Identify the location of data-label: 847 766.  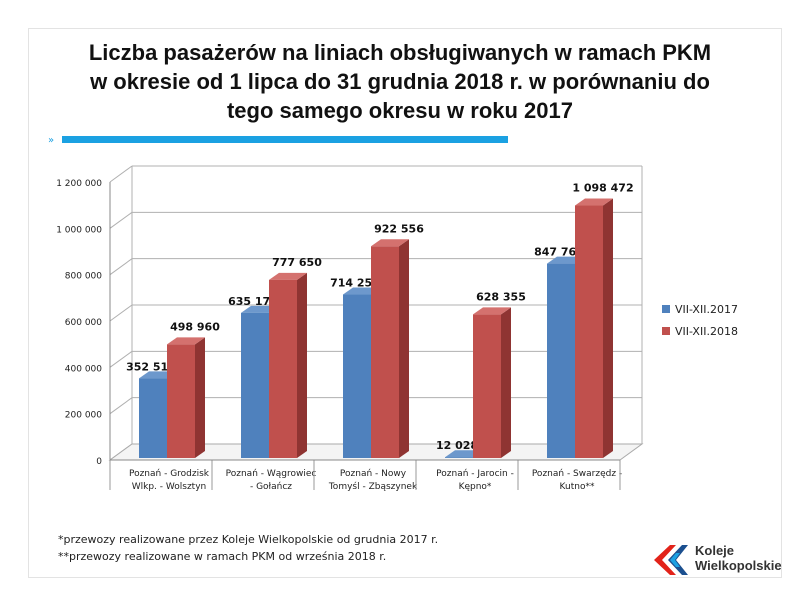
(559, 252).